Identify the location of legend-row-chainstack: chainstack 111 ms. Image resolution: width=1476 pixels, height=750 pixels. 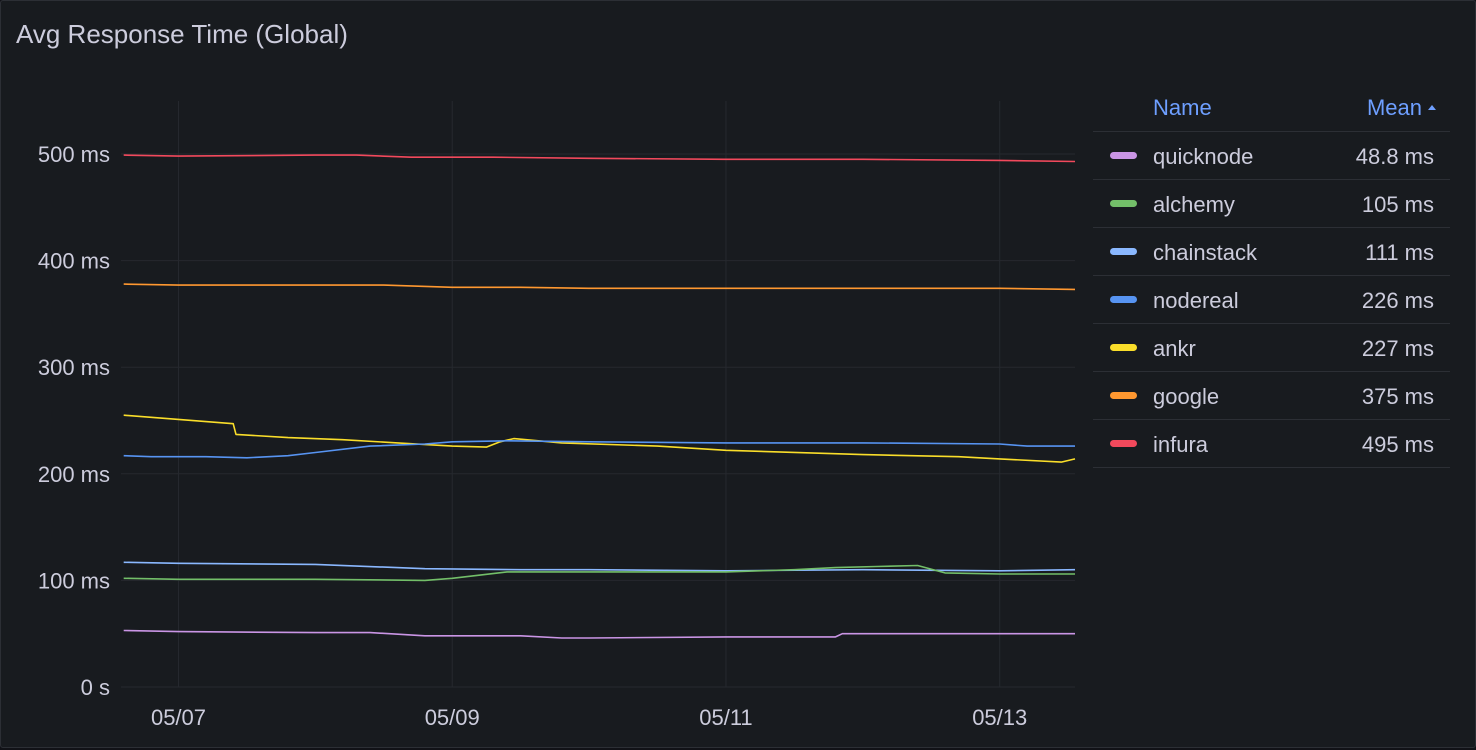
(1271, 252).